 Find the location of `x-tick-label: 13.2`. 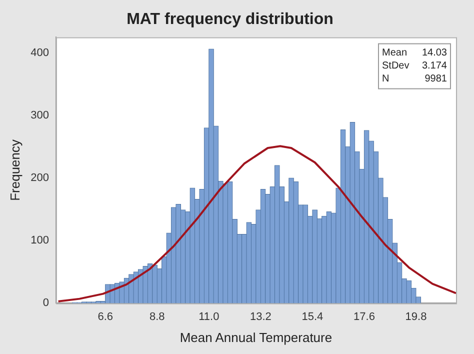

x-tick-label: 13.2 is located at coordinates (261, 316).